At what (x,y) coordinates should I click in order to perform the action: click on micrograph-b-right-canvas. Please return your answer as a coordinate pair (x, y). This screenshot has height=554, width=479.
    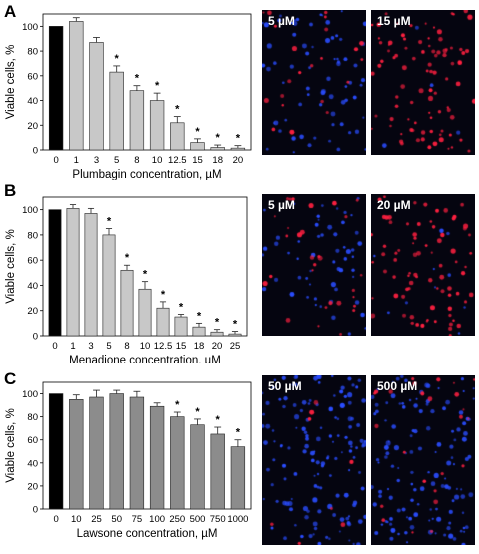
    Looking at the image, I should click on (423, 265).